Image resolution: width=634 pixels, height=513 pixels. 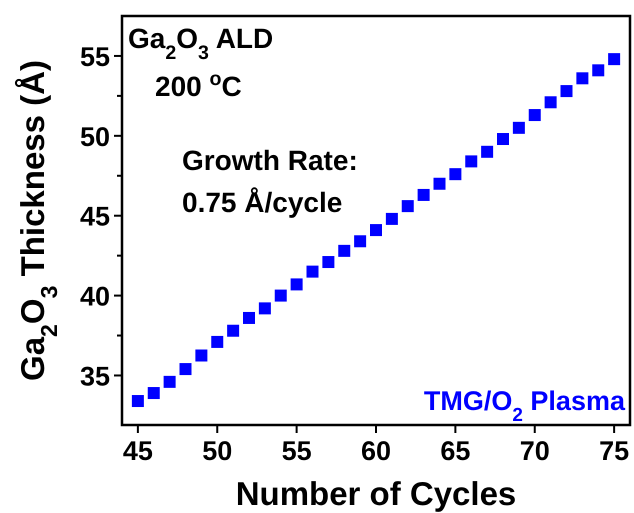 I want to click on y-tick-label: 45, so click(x=95, y=217).